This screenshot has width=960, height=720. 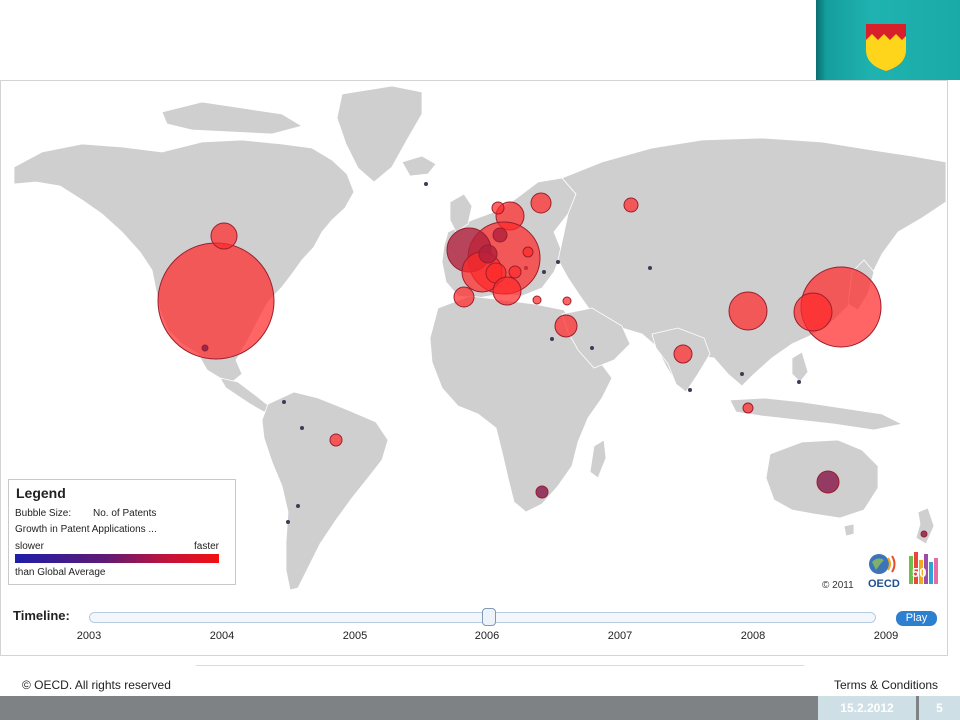 I want to click on timeline-year-label: 2008, so click(x=753, y=636).